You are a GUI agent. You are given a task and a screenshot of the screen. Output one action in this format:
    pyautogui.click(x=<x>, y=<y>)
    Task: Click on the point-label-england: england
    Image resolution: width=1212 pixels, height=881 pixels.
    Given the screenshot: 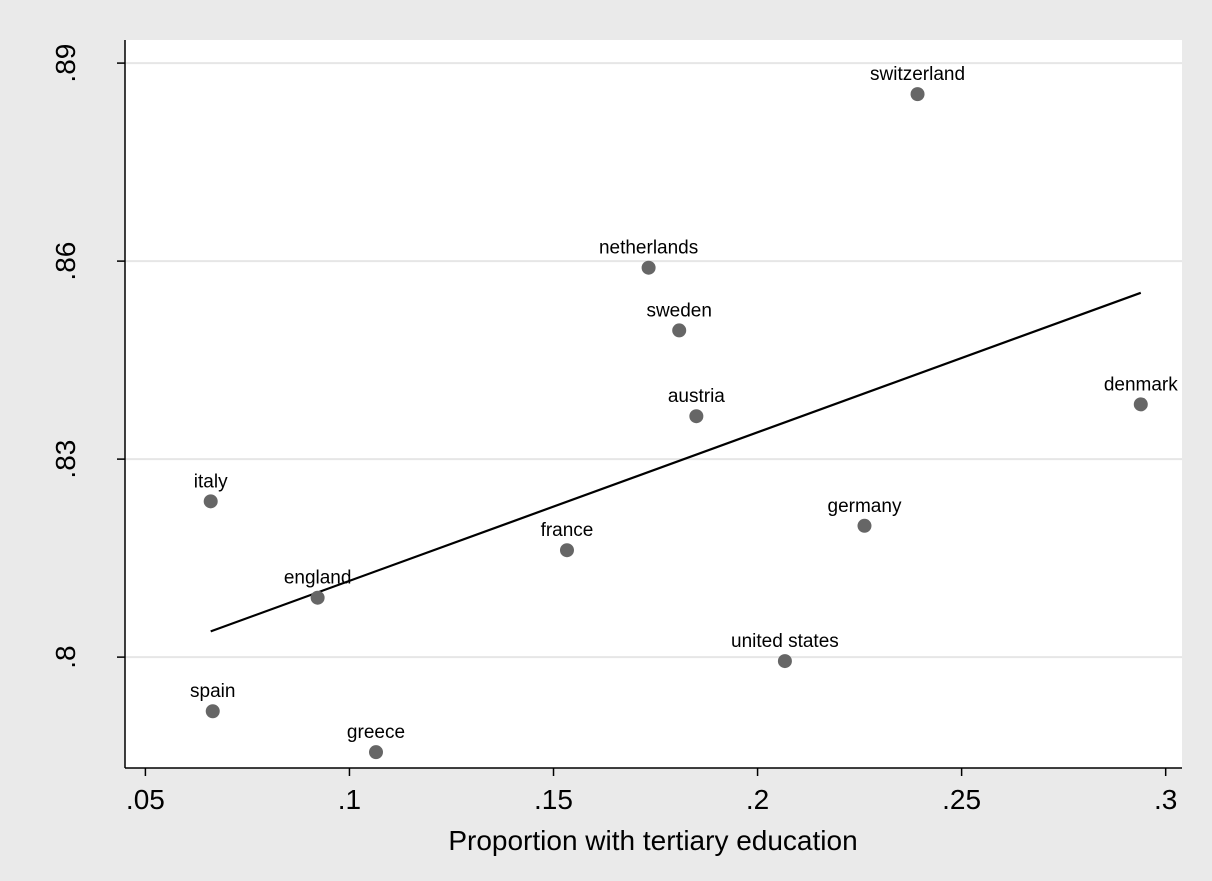 What is the action you would take?
    pyautogui.click(x=318, y=578)
    